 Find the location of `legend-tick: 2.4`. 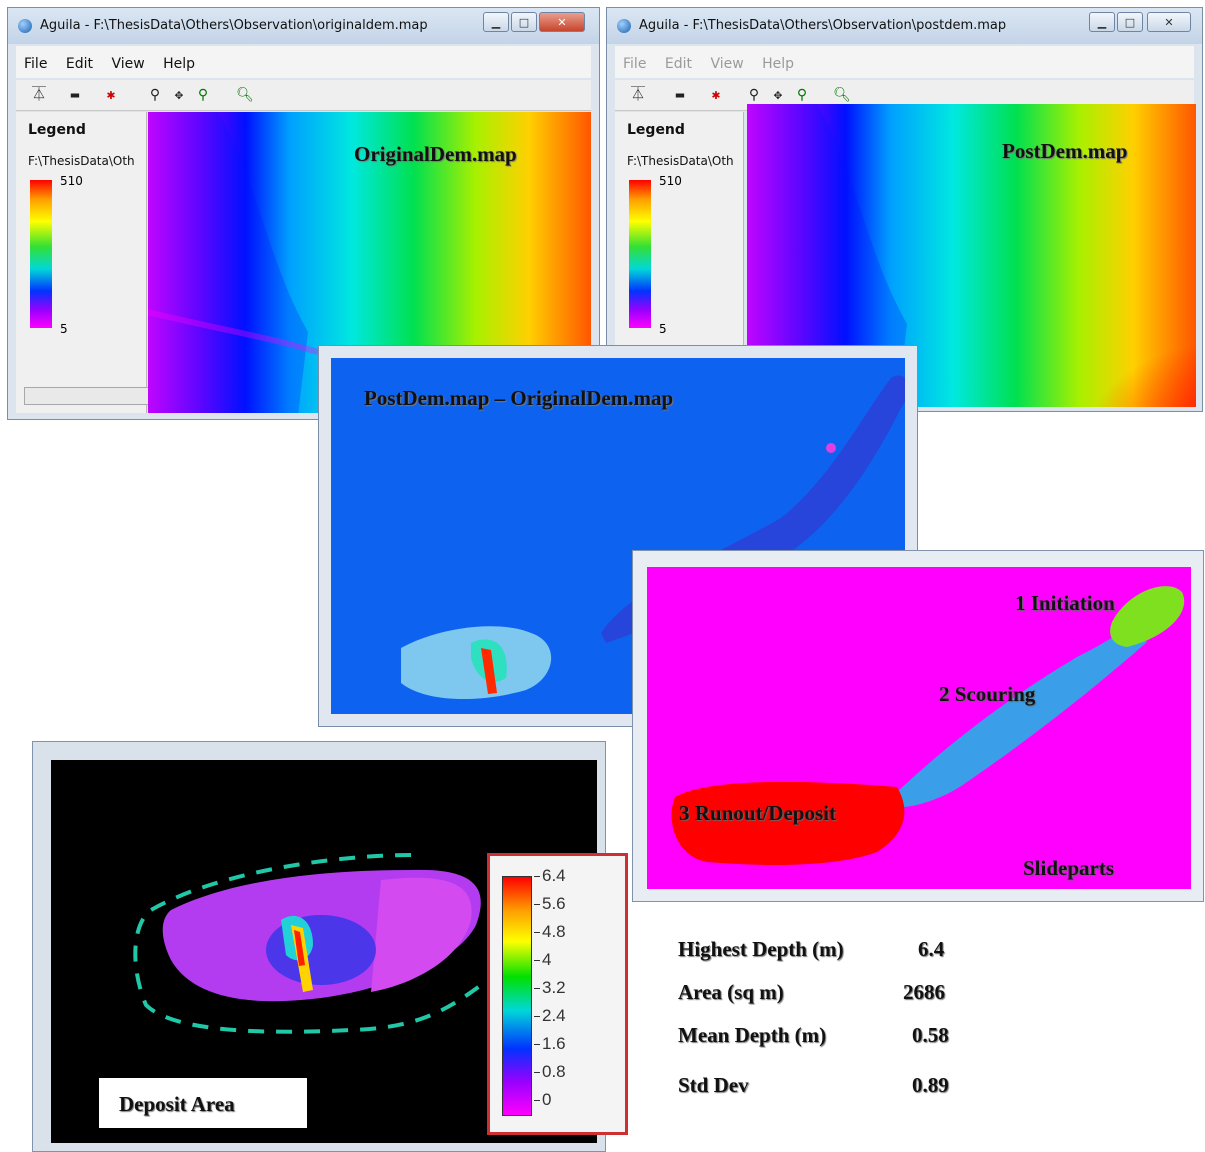

legend-tick: 2.4 is located at coordinates (550, 1015).